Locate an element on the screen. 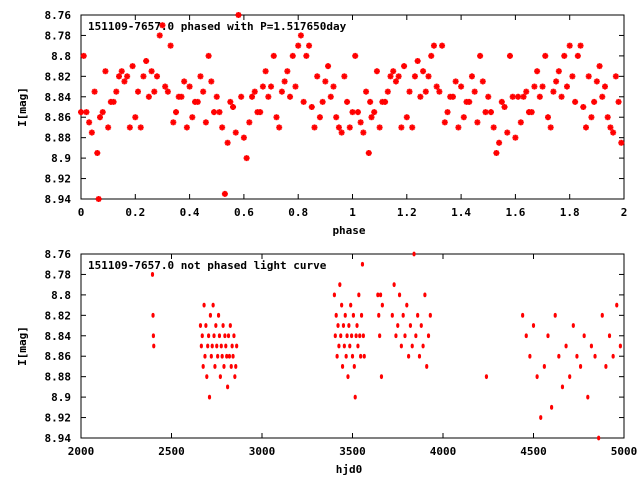 The image size is (640, 484). unphased-chart-title: 151109-7657.0 not phased light curve is located at coordinates (207, 265).